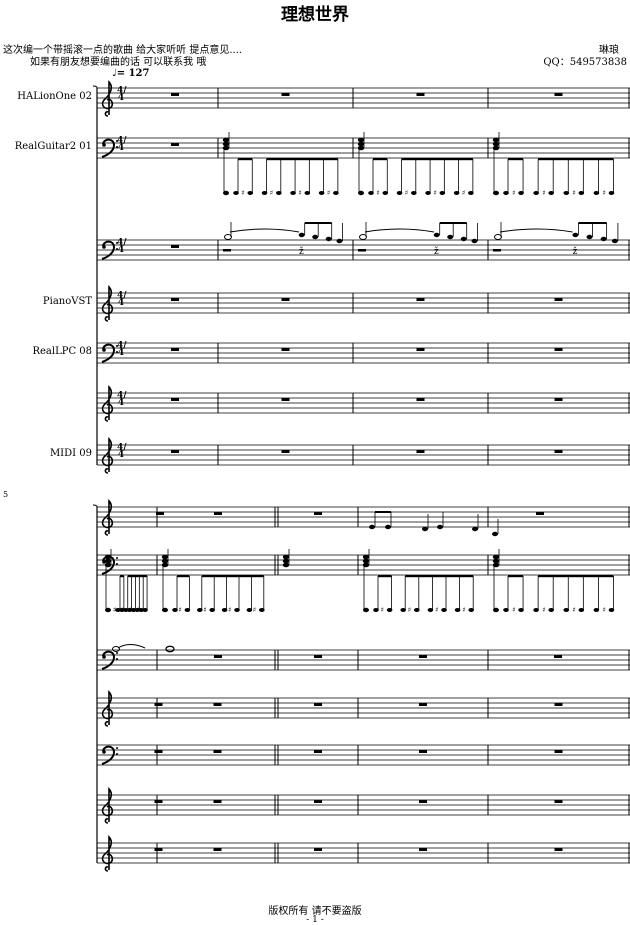  What do you see at coordinates (67, 301) in the screenshot?
I see `instrument-label: PianoVST` at bounding box center [67, 301].